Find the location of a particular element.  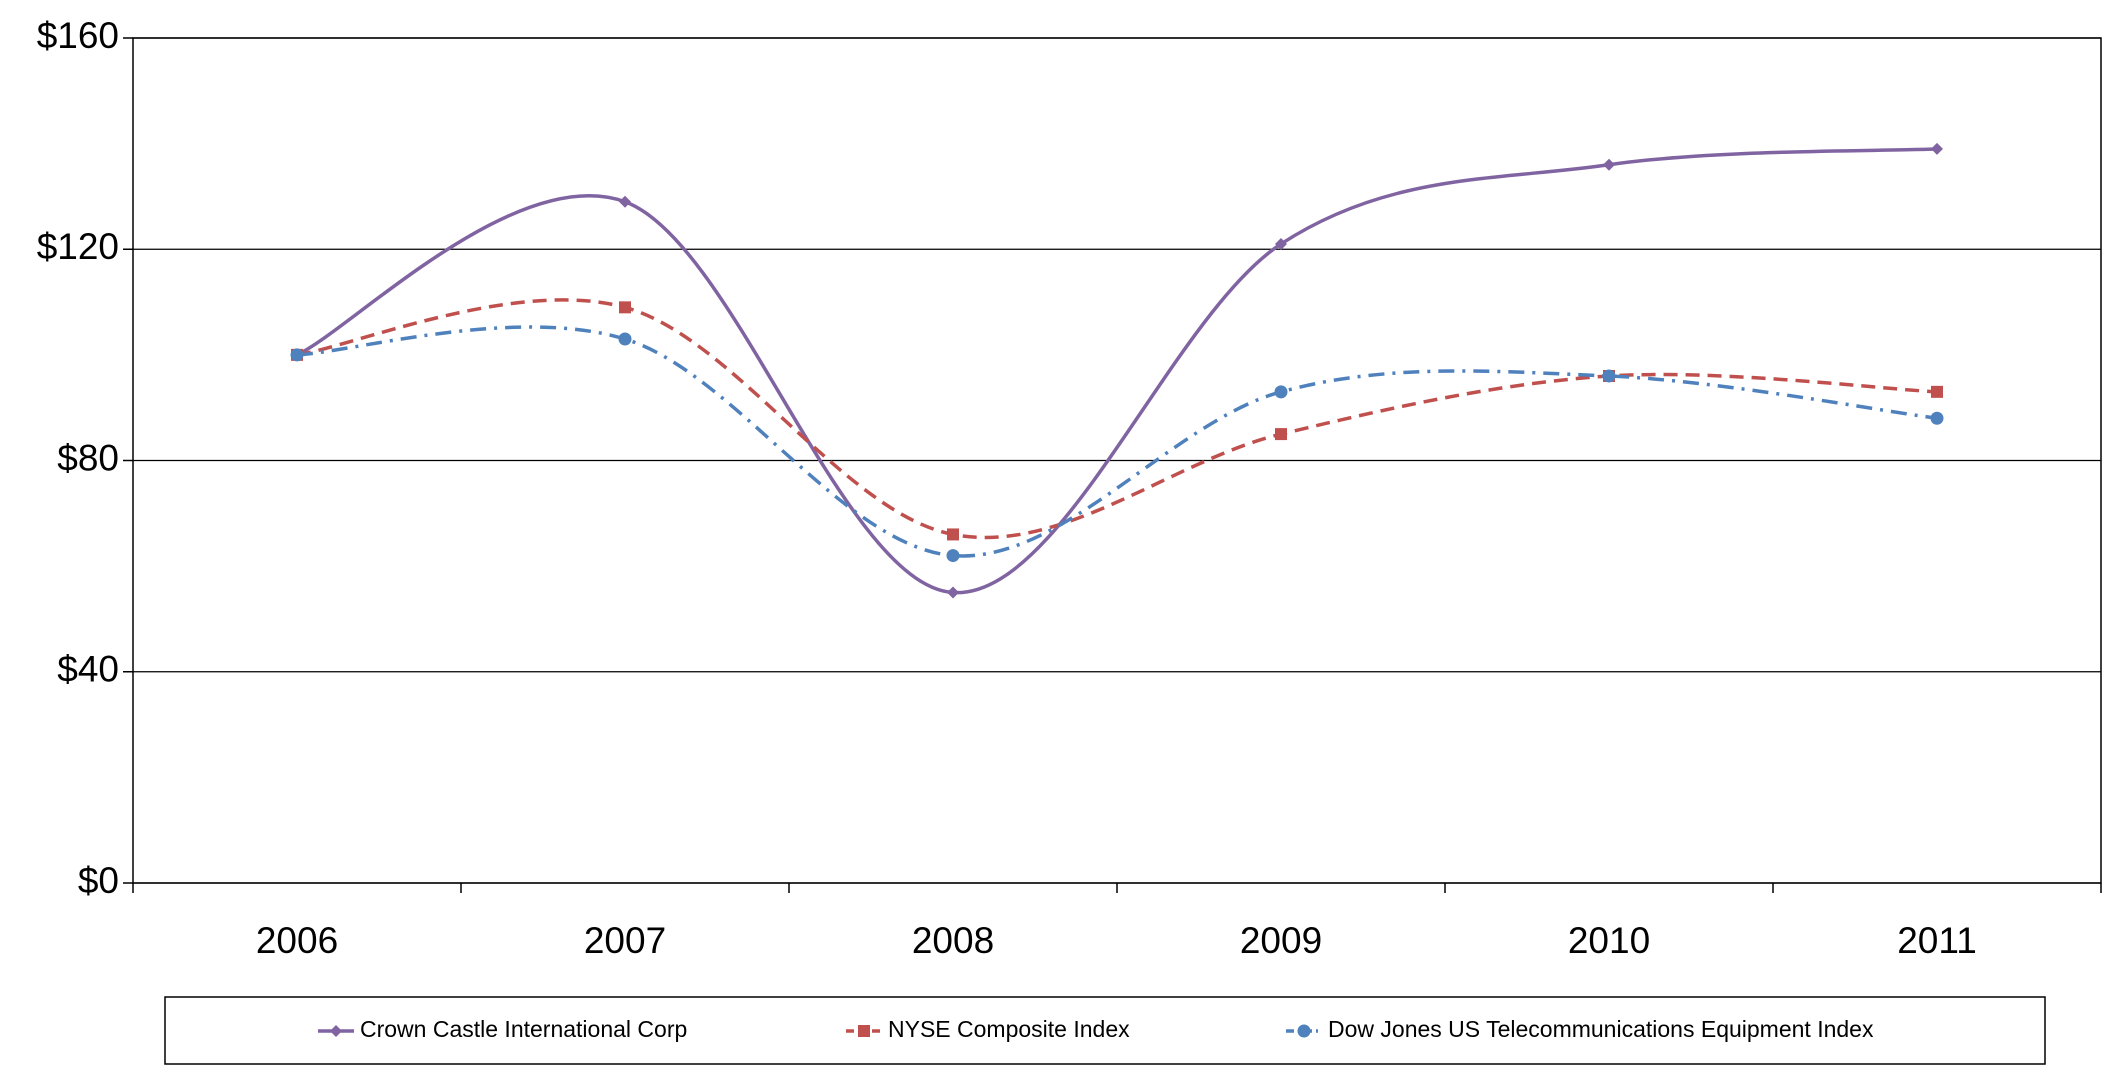

y-tick-label: $80 is located at coordinates (88, 457).